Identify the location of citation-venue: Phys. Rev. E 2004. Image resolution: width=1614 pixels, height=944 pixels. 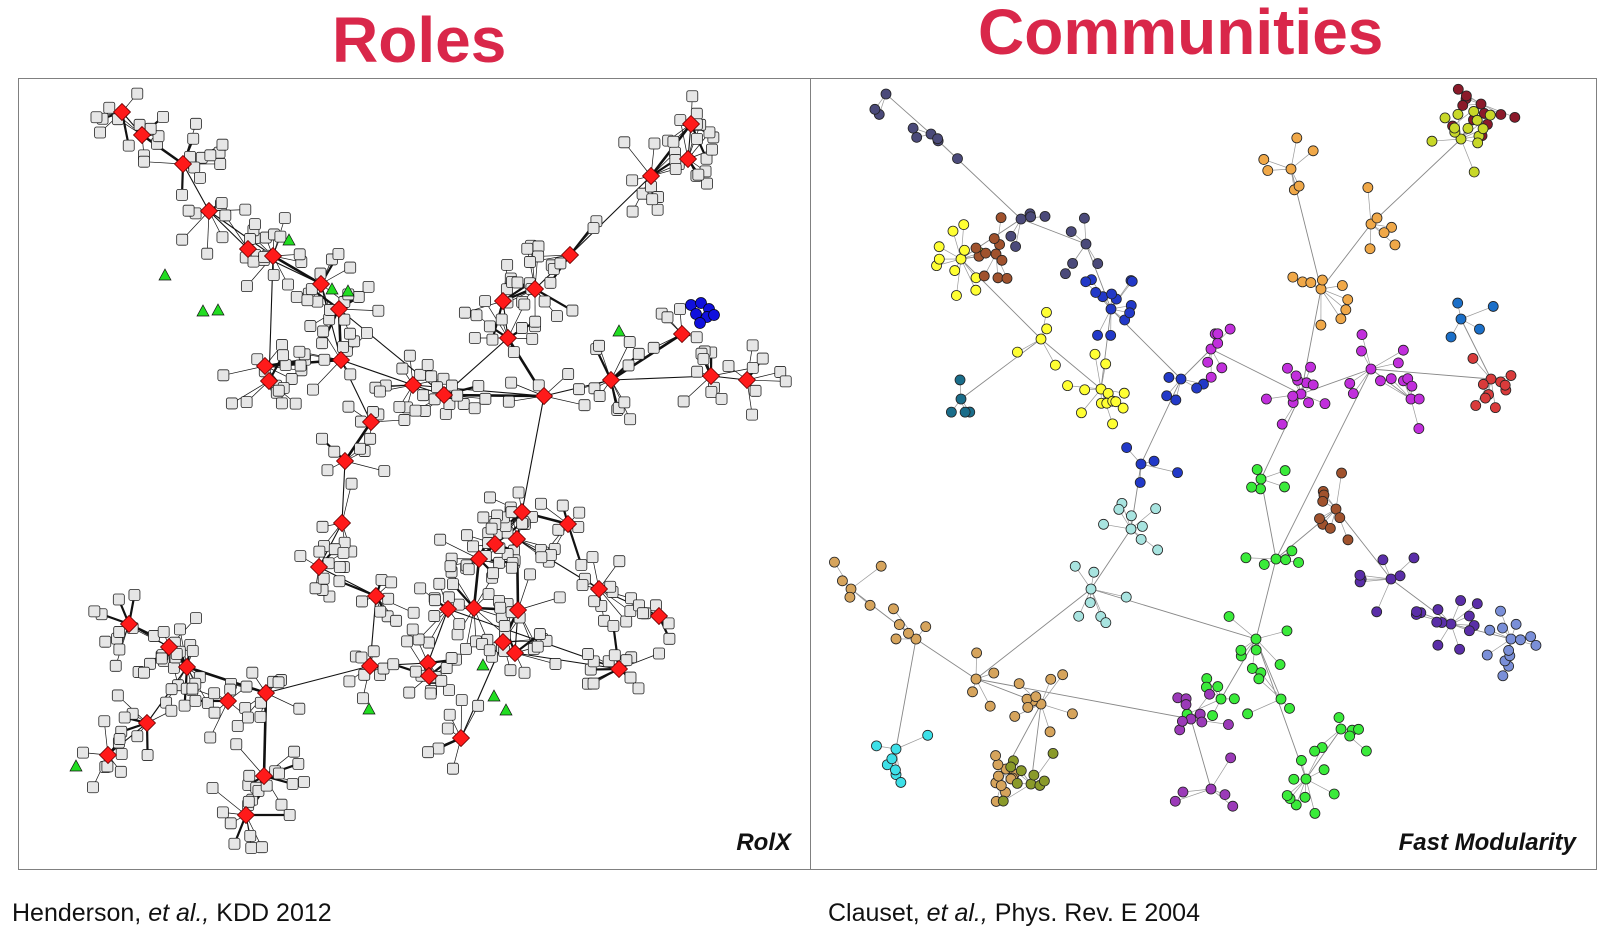
(1093, 913).